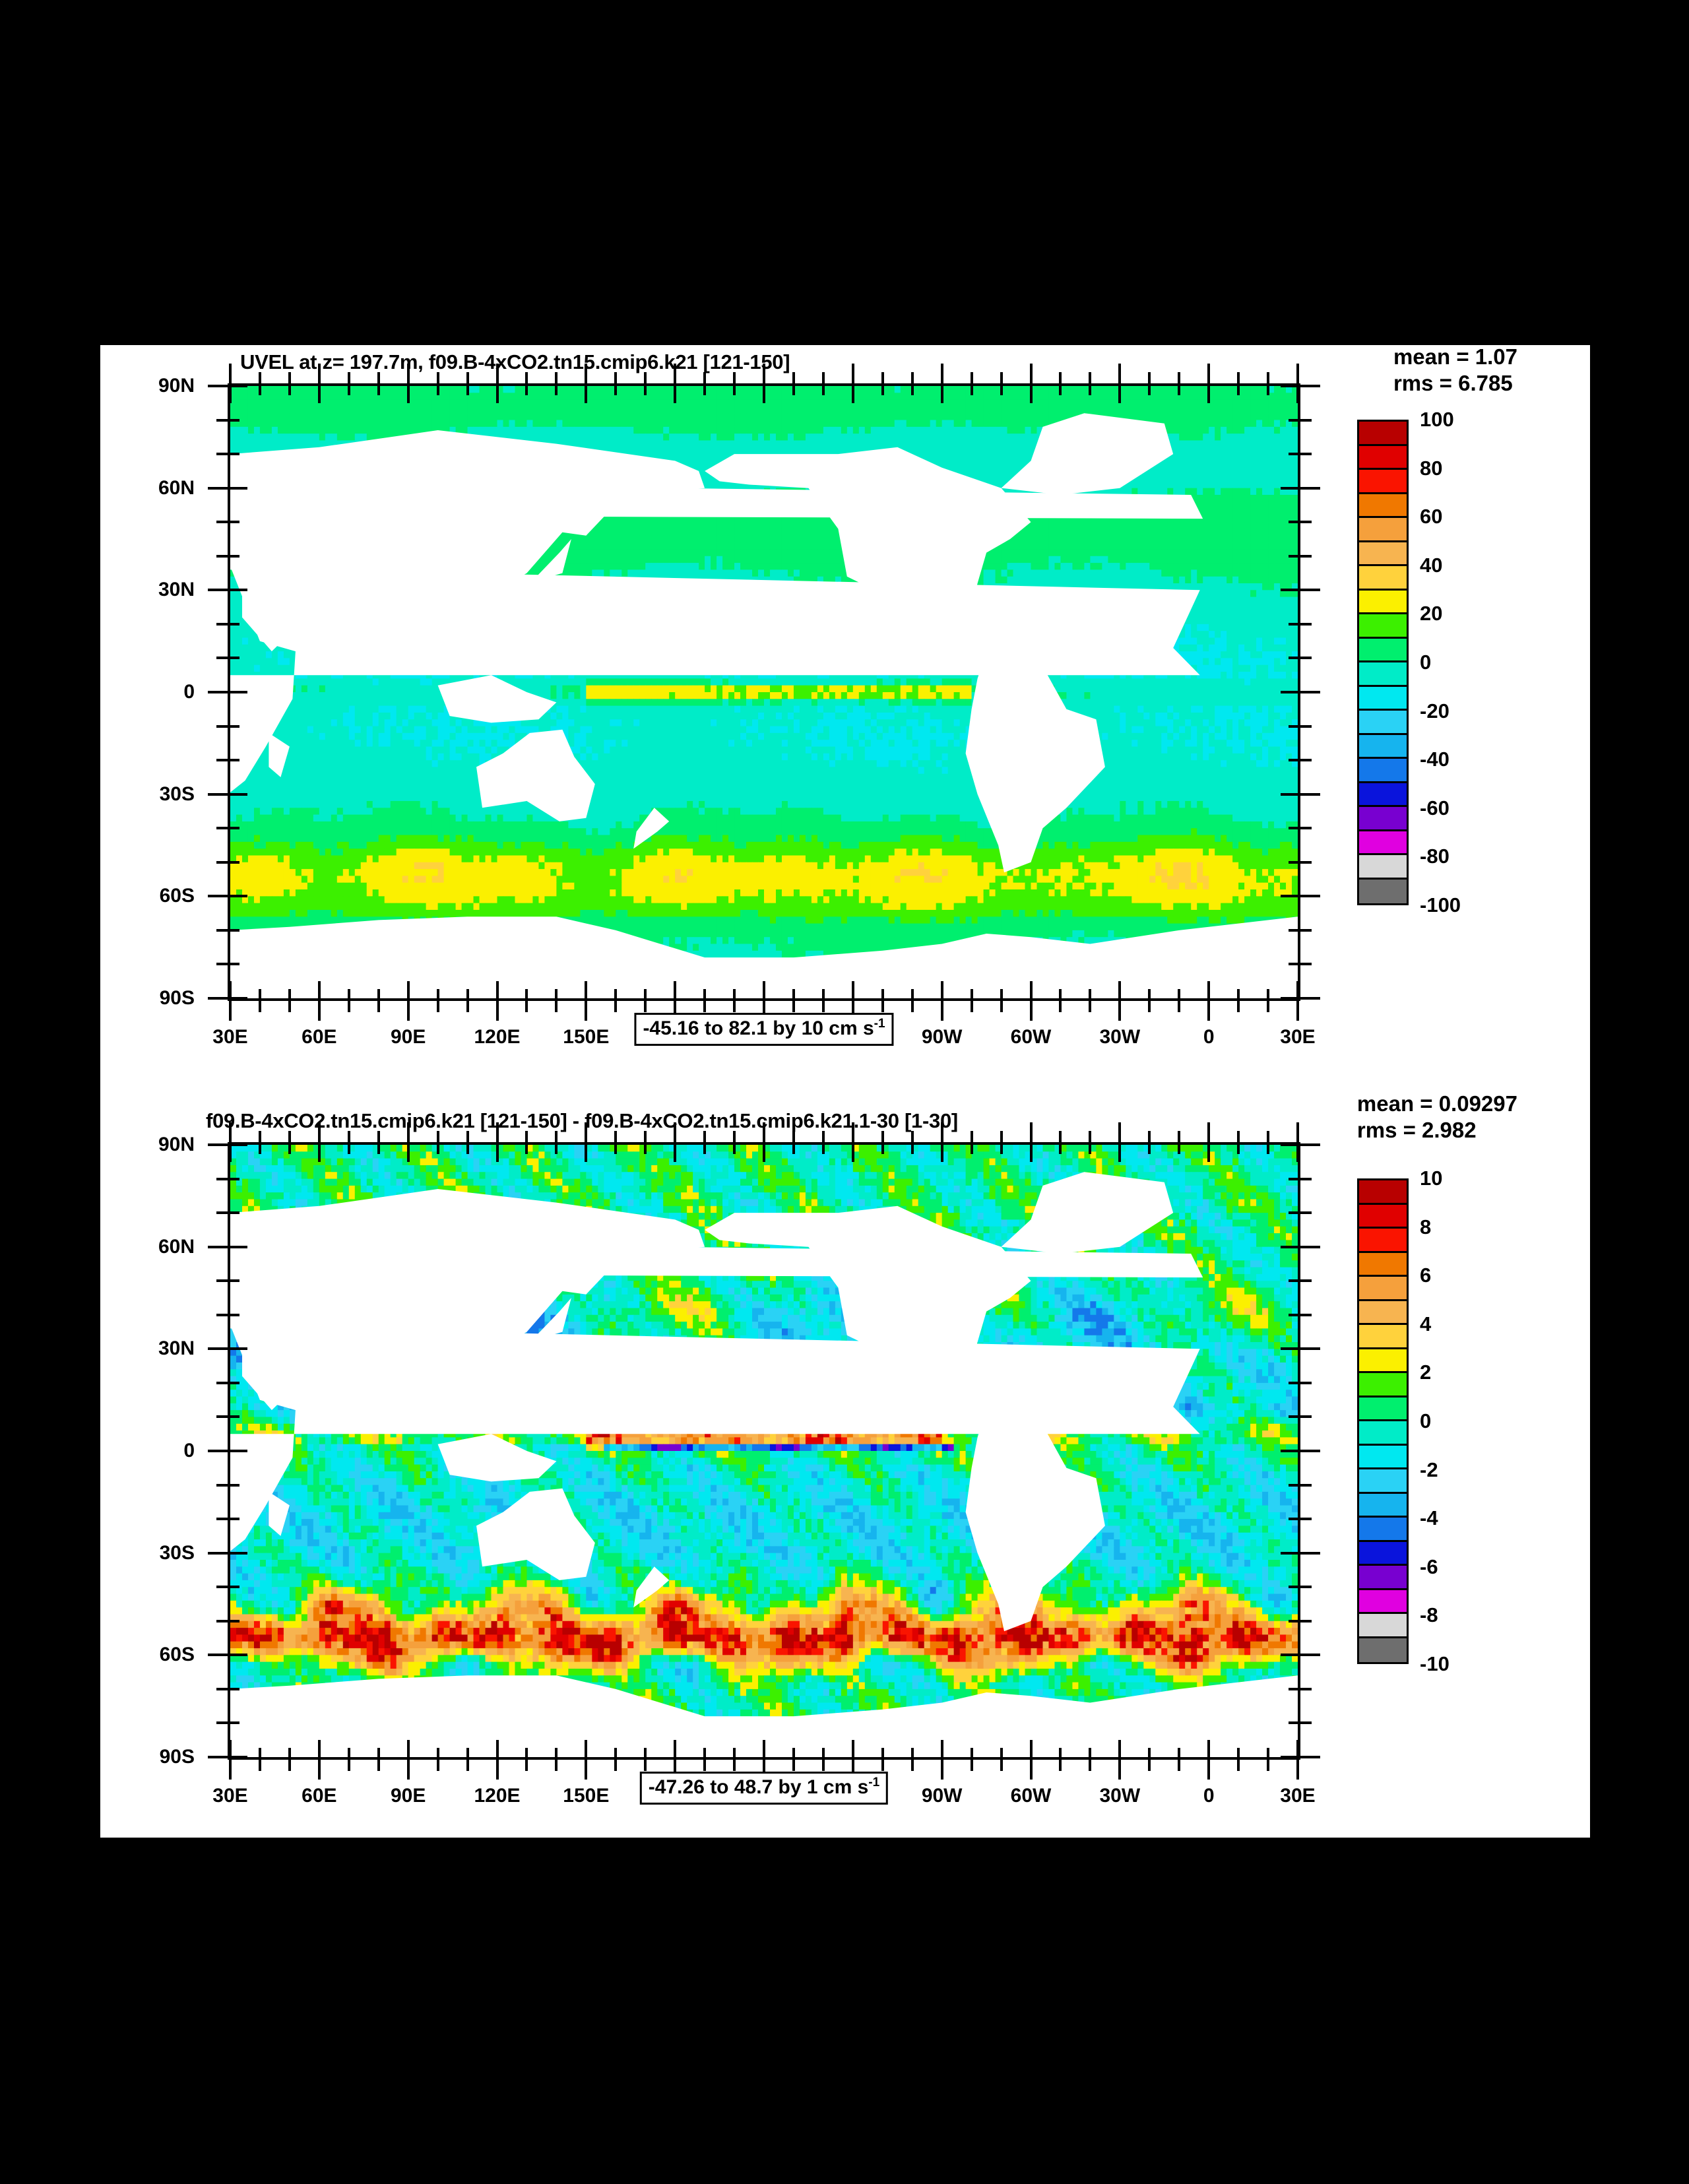  I want to click on x-axis-label: 60W, so click(1031, 1037).